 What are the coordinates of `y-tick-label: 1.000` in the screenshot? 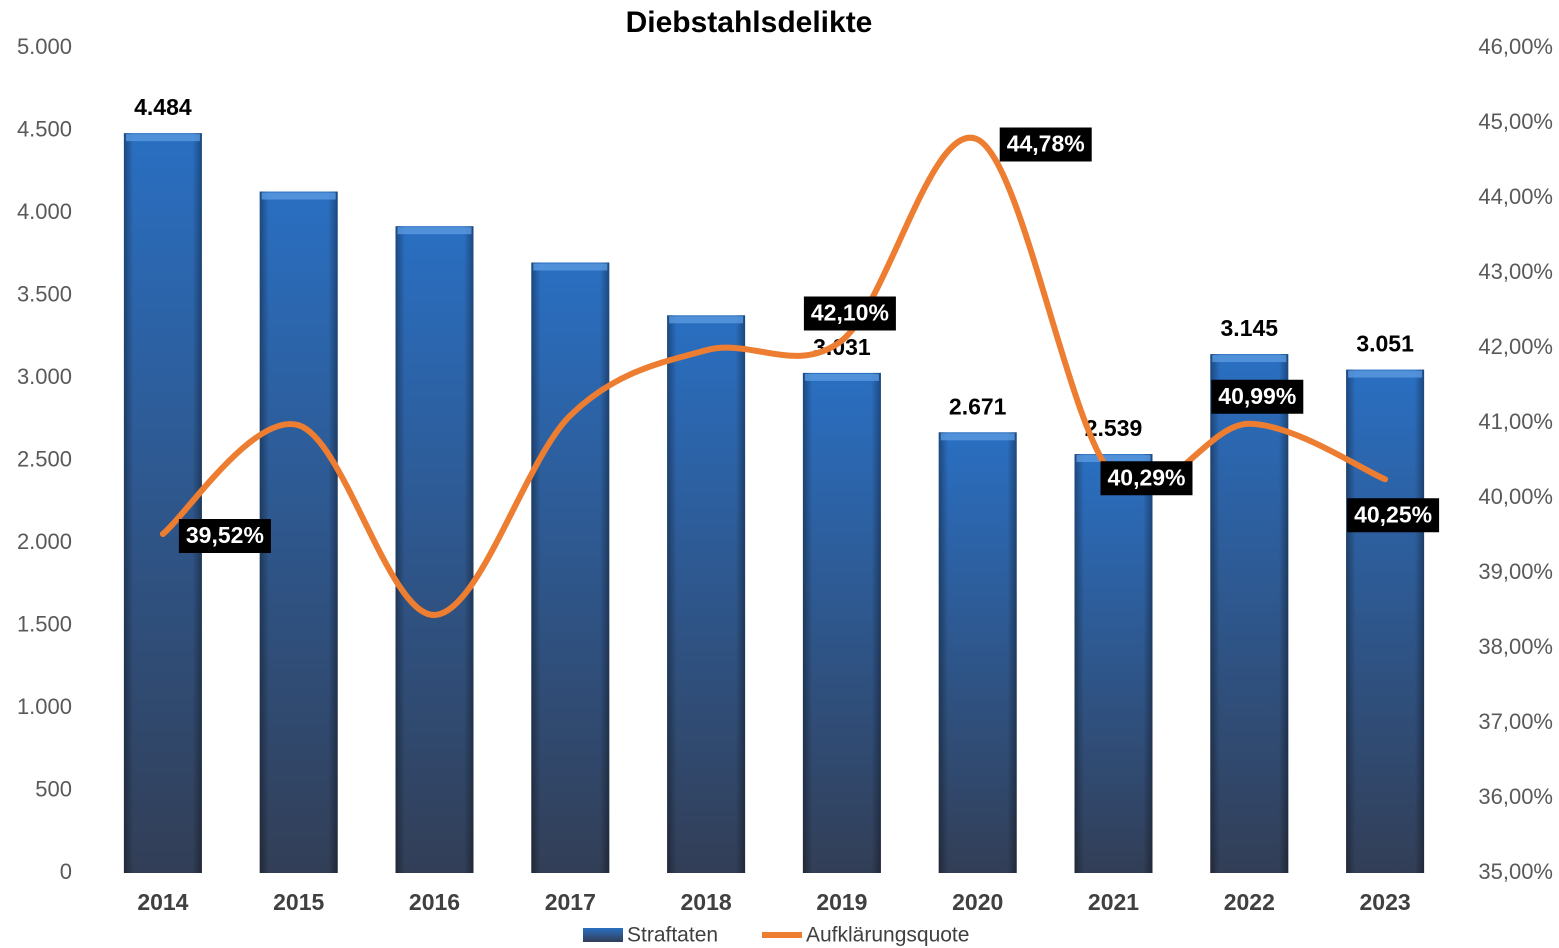 It's located at (44, 706).